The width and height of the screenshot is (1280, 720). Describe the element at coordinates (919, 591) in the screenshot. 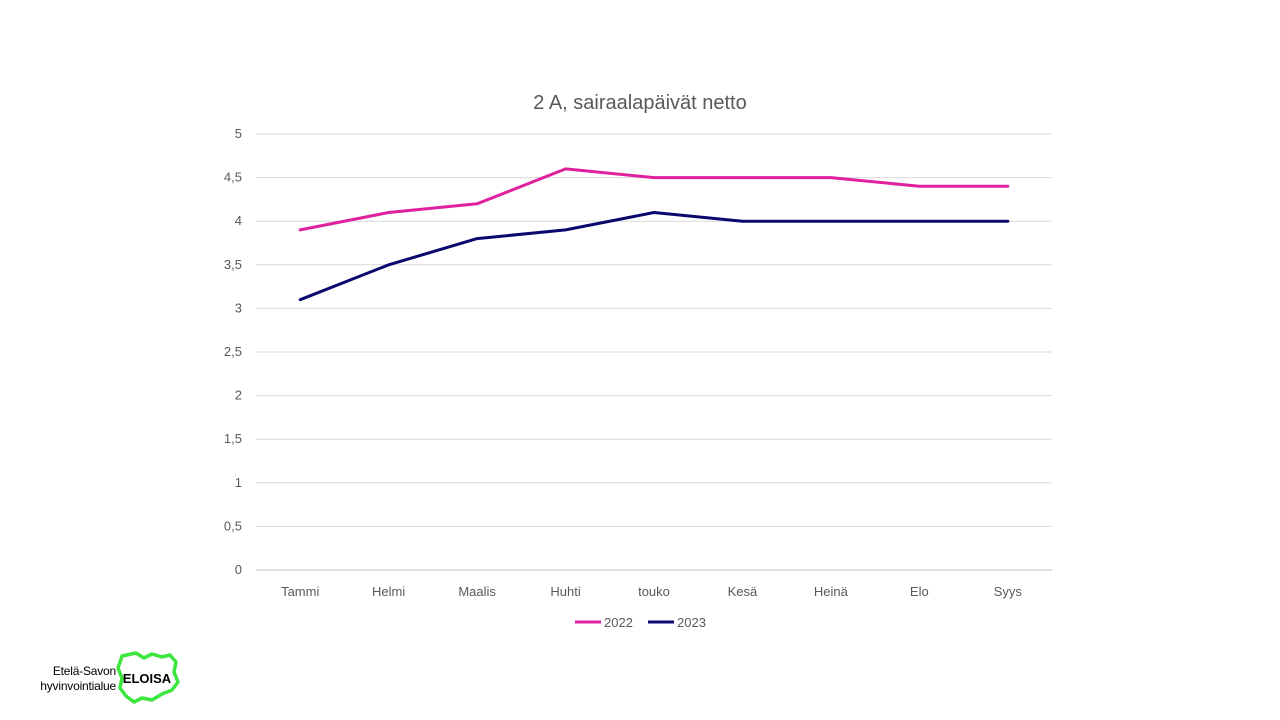

I see `x-tick-label: Elo` at that location.